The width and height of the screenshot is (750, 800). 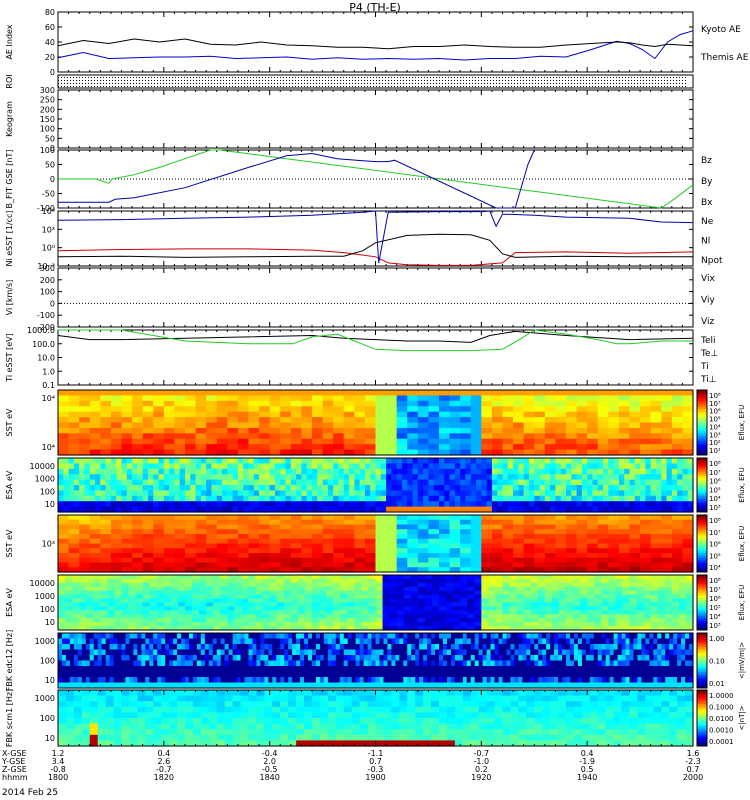 What do you see at coordinates (715, 533) in the screenshot?
I see `colorbar-tick-label: 10⁷` at bounding box center [715, 533].